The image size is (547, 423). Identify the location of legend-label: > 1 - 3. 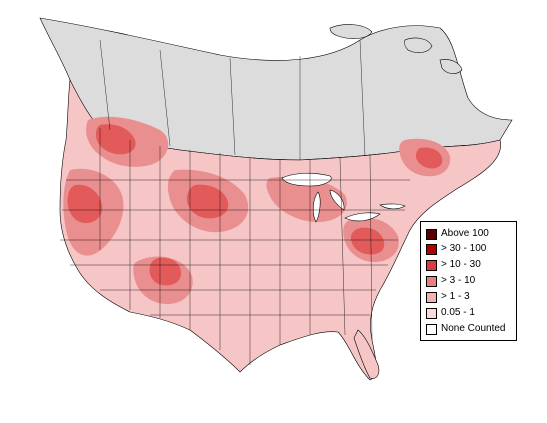
(455, 296).